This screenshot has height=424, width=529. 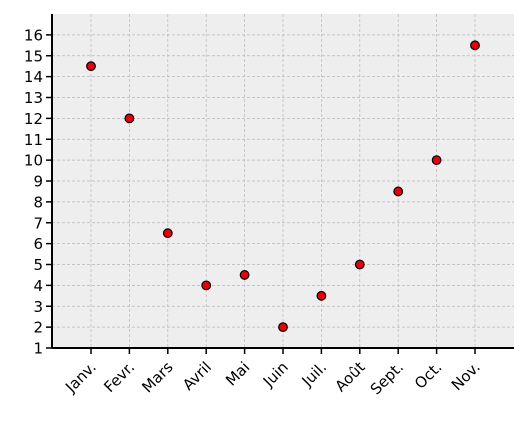 I want to click on y-tick-label: 16, so click(x=33, y=35).